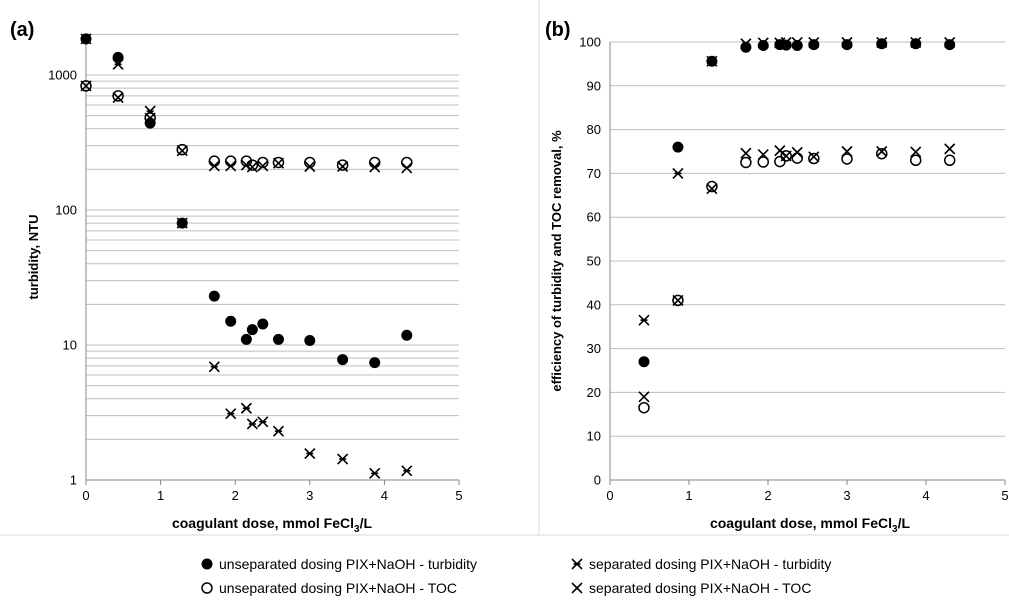 Image resolution: width=1009 pixels, height=602 pixels. Describe the element at coordinates (597, 480) in the screenshot. I see `panel-b-y-tick-label: 0` at that location.